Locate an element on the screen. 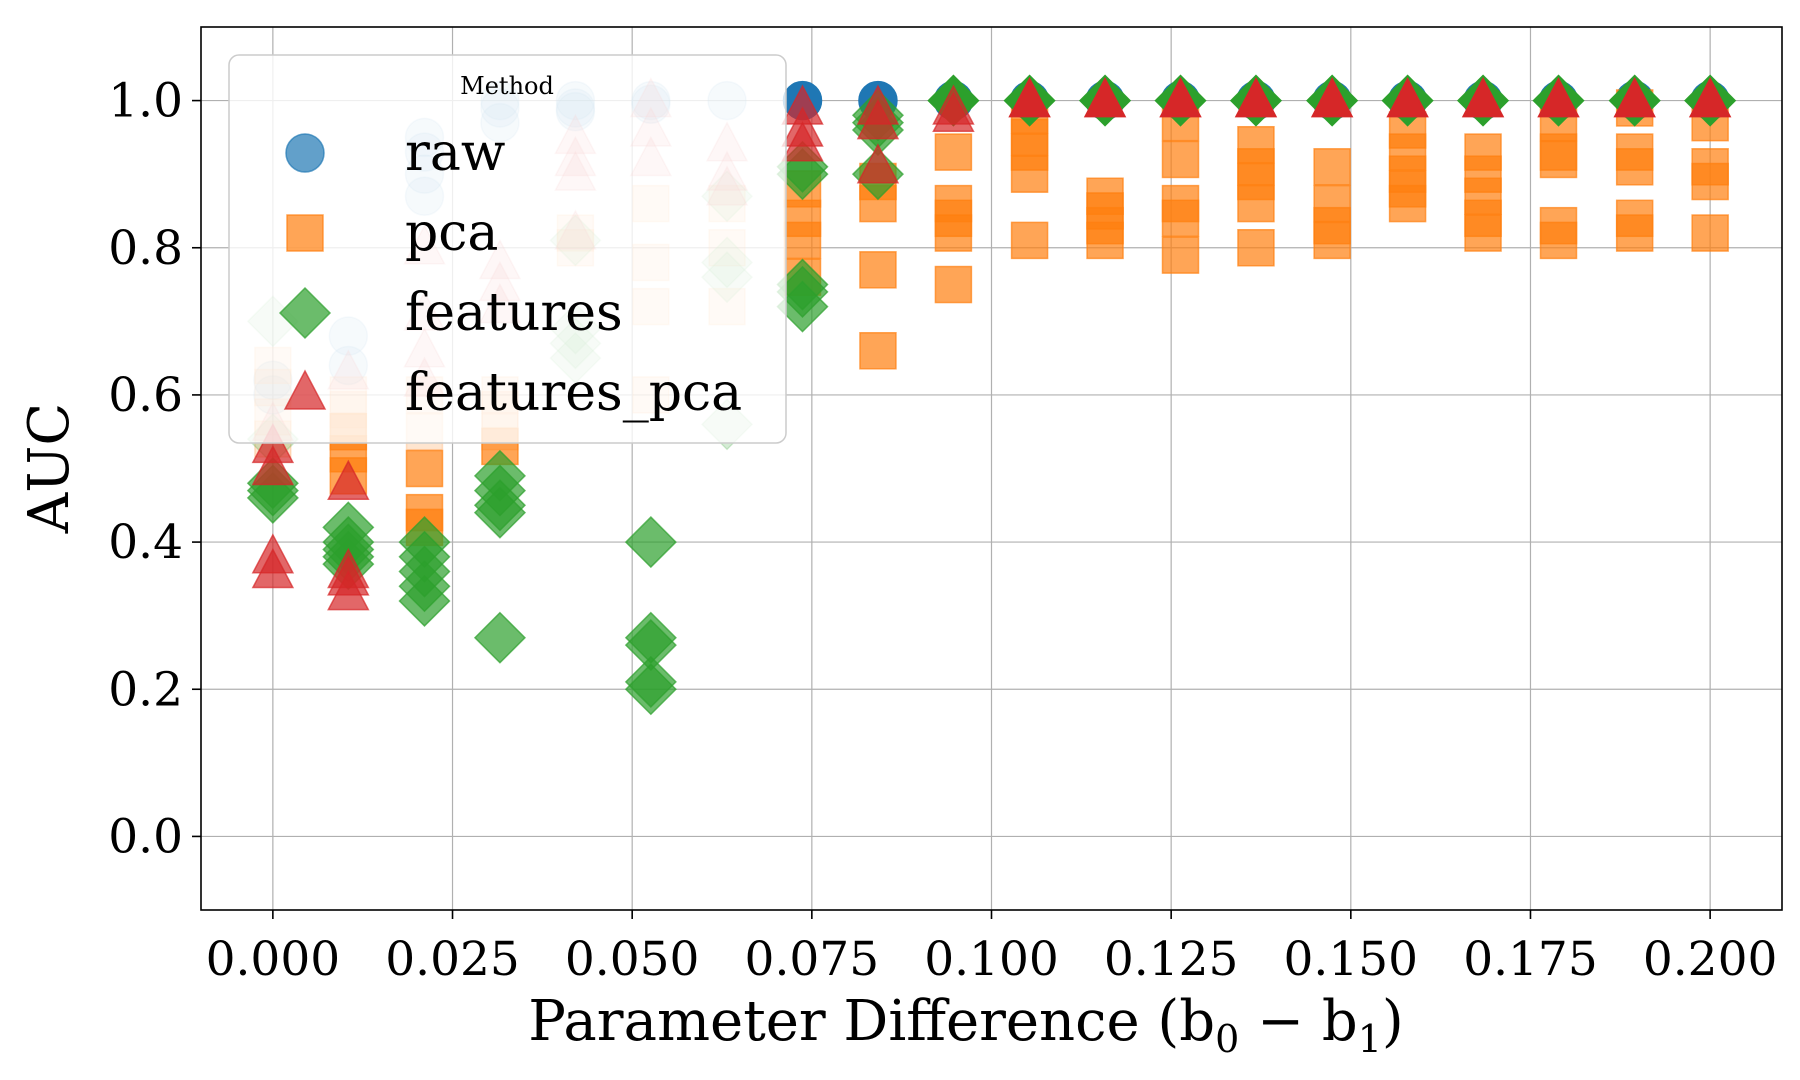  x-tick-label: 0.175 is located at coordinates (1530, 959).